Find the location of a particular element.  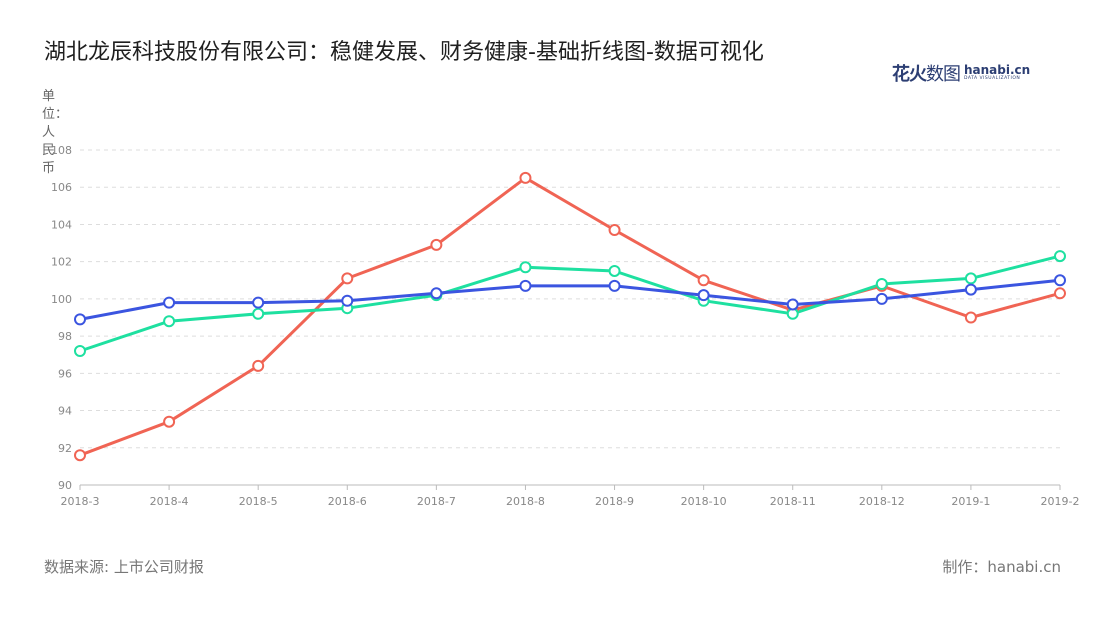

x-tick-label: 2019-2 is located at coordinates (1060, 501).